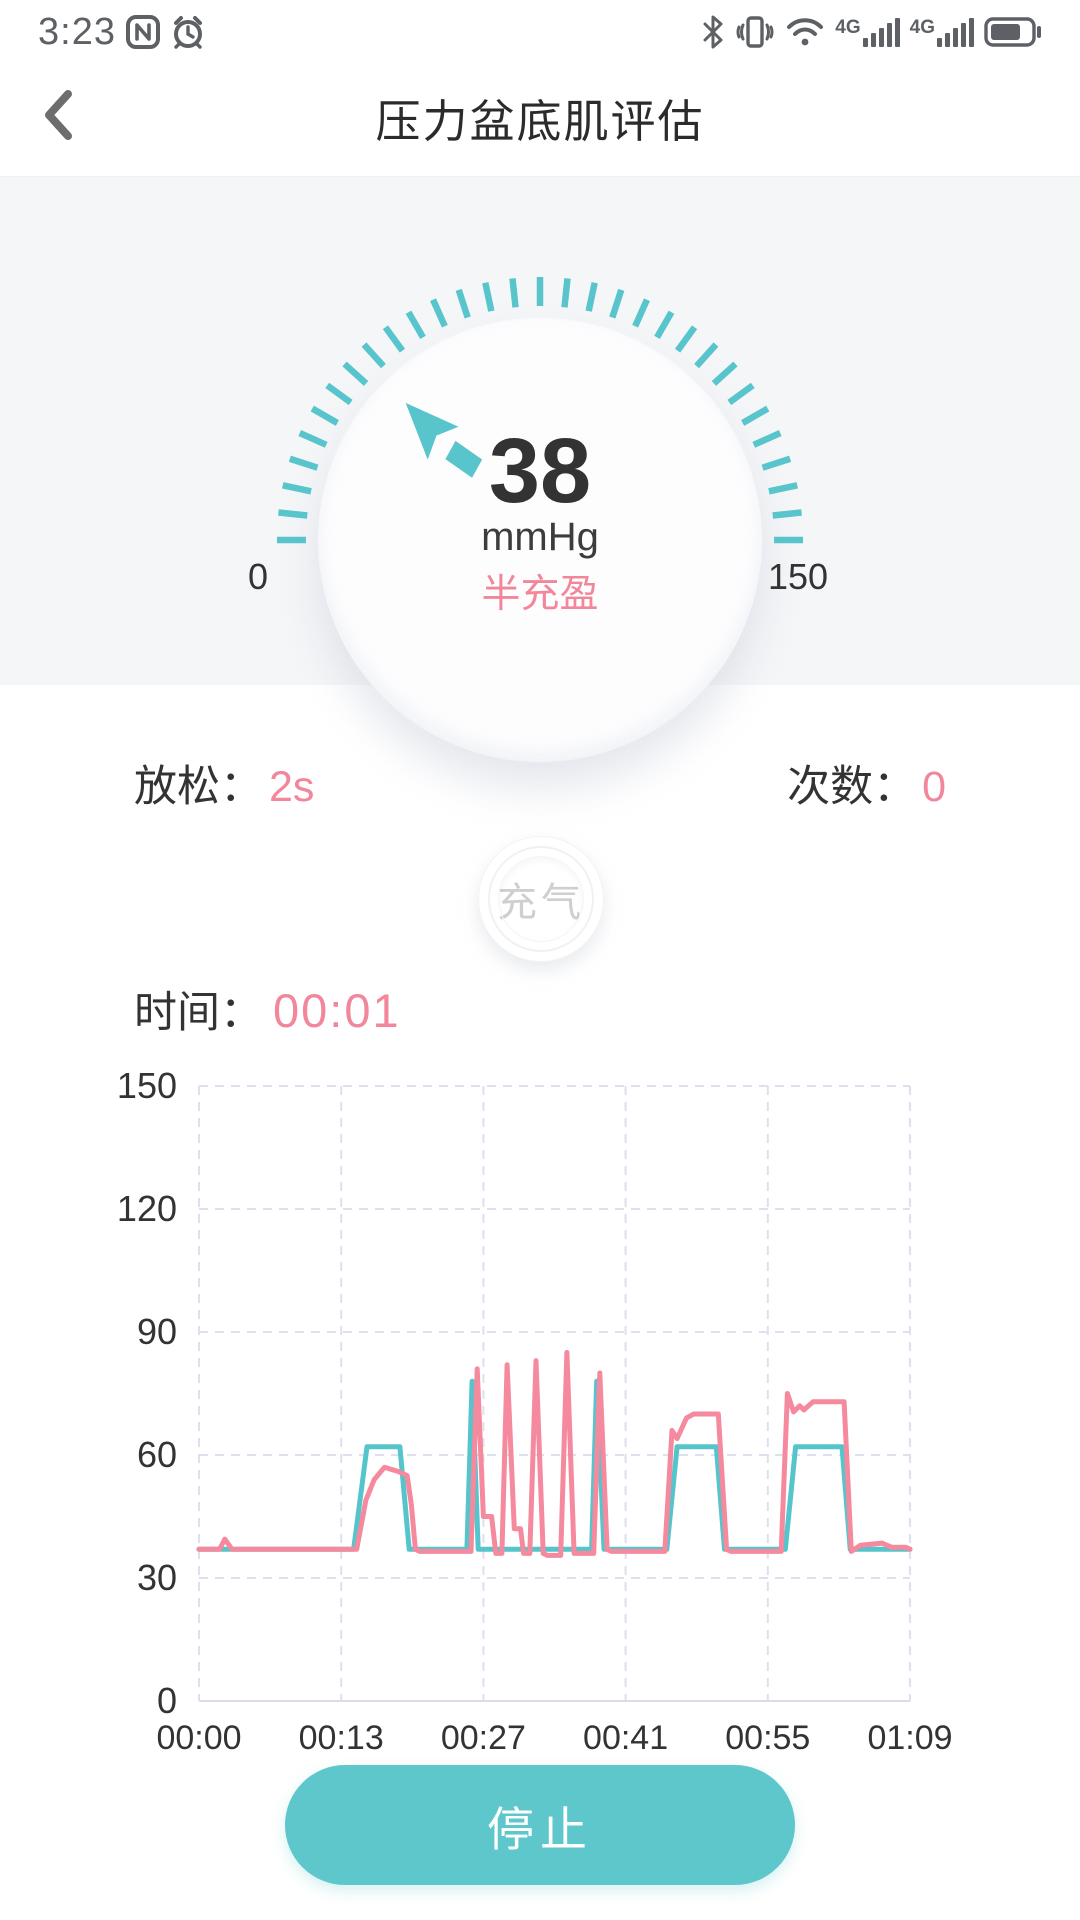 Image resolution: width=1080 pixels, height=1920 pixels. Describe the element at coordinates (337, 1010) in the screenshot. I see `time-value: 00:01` at that location.